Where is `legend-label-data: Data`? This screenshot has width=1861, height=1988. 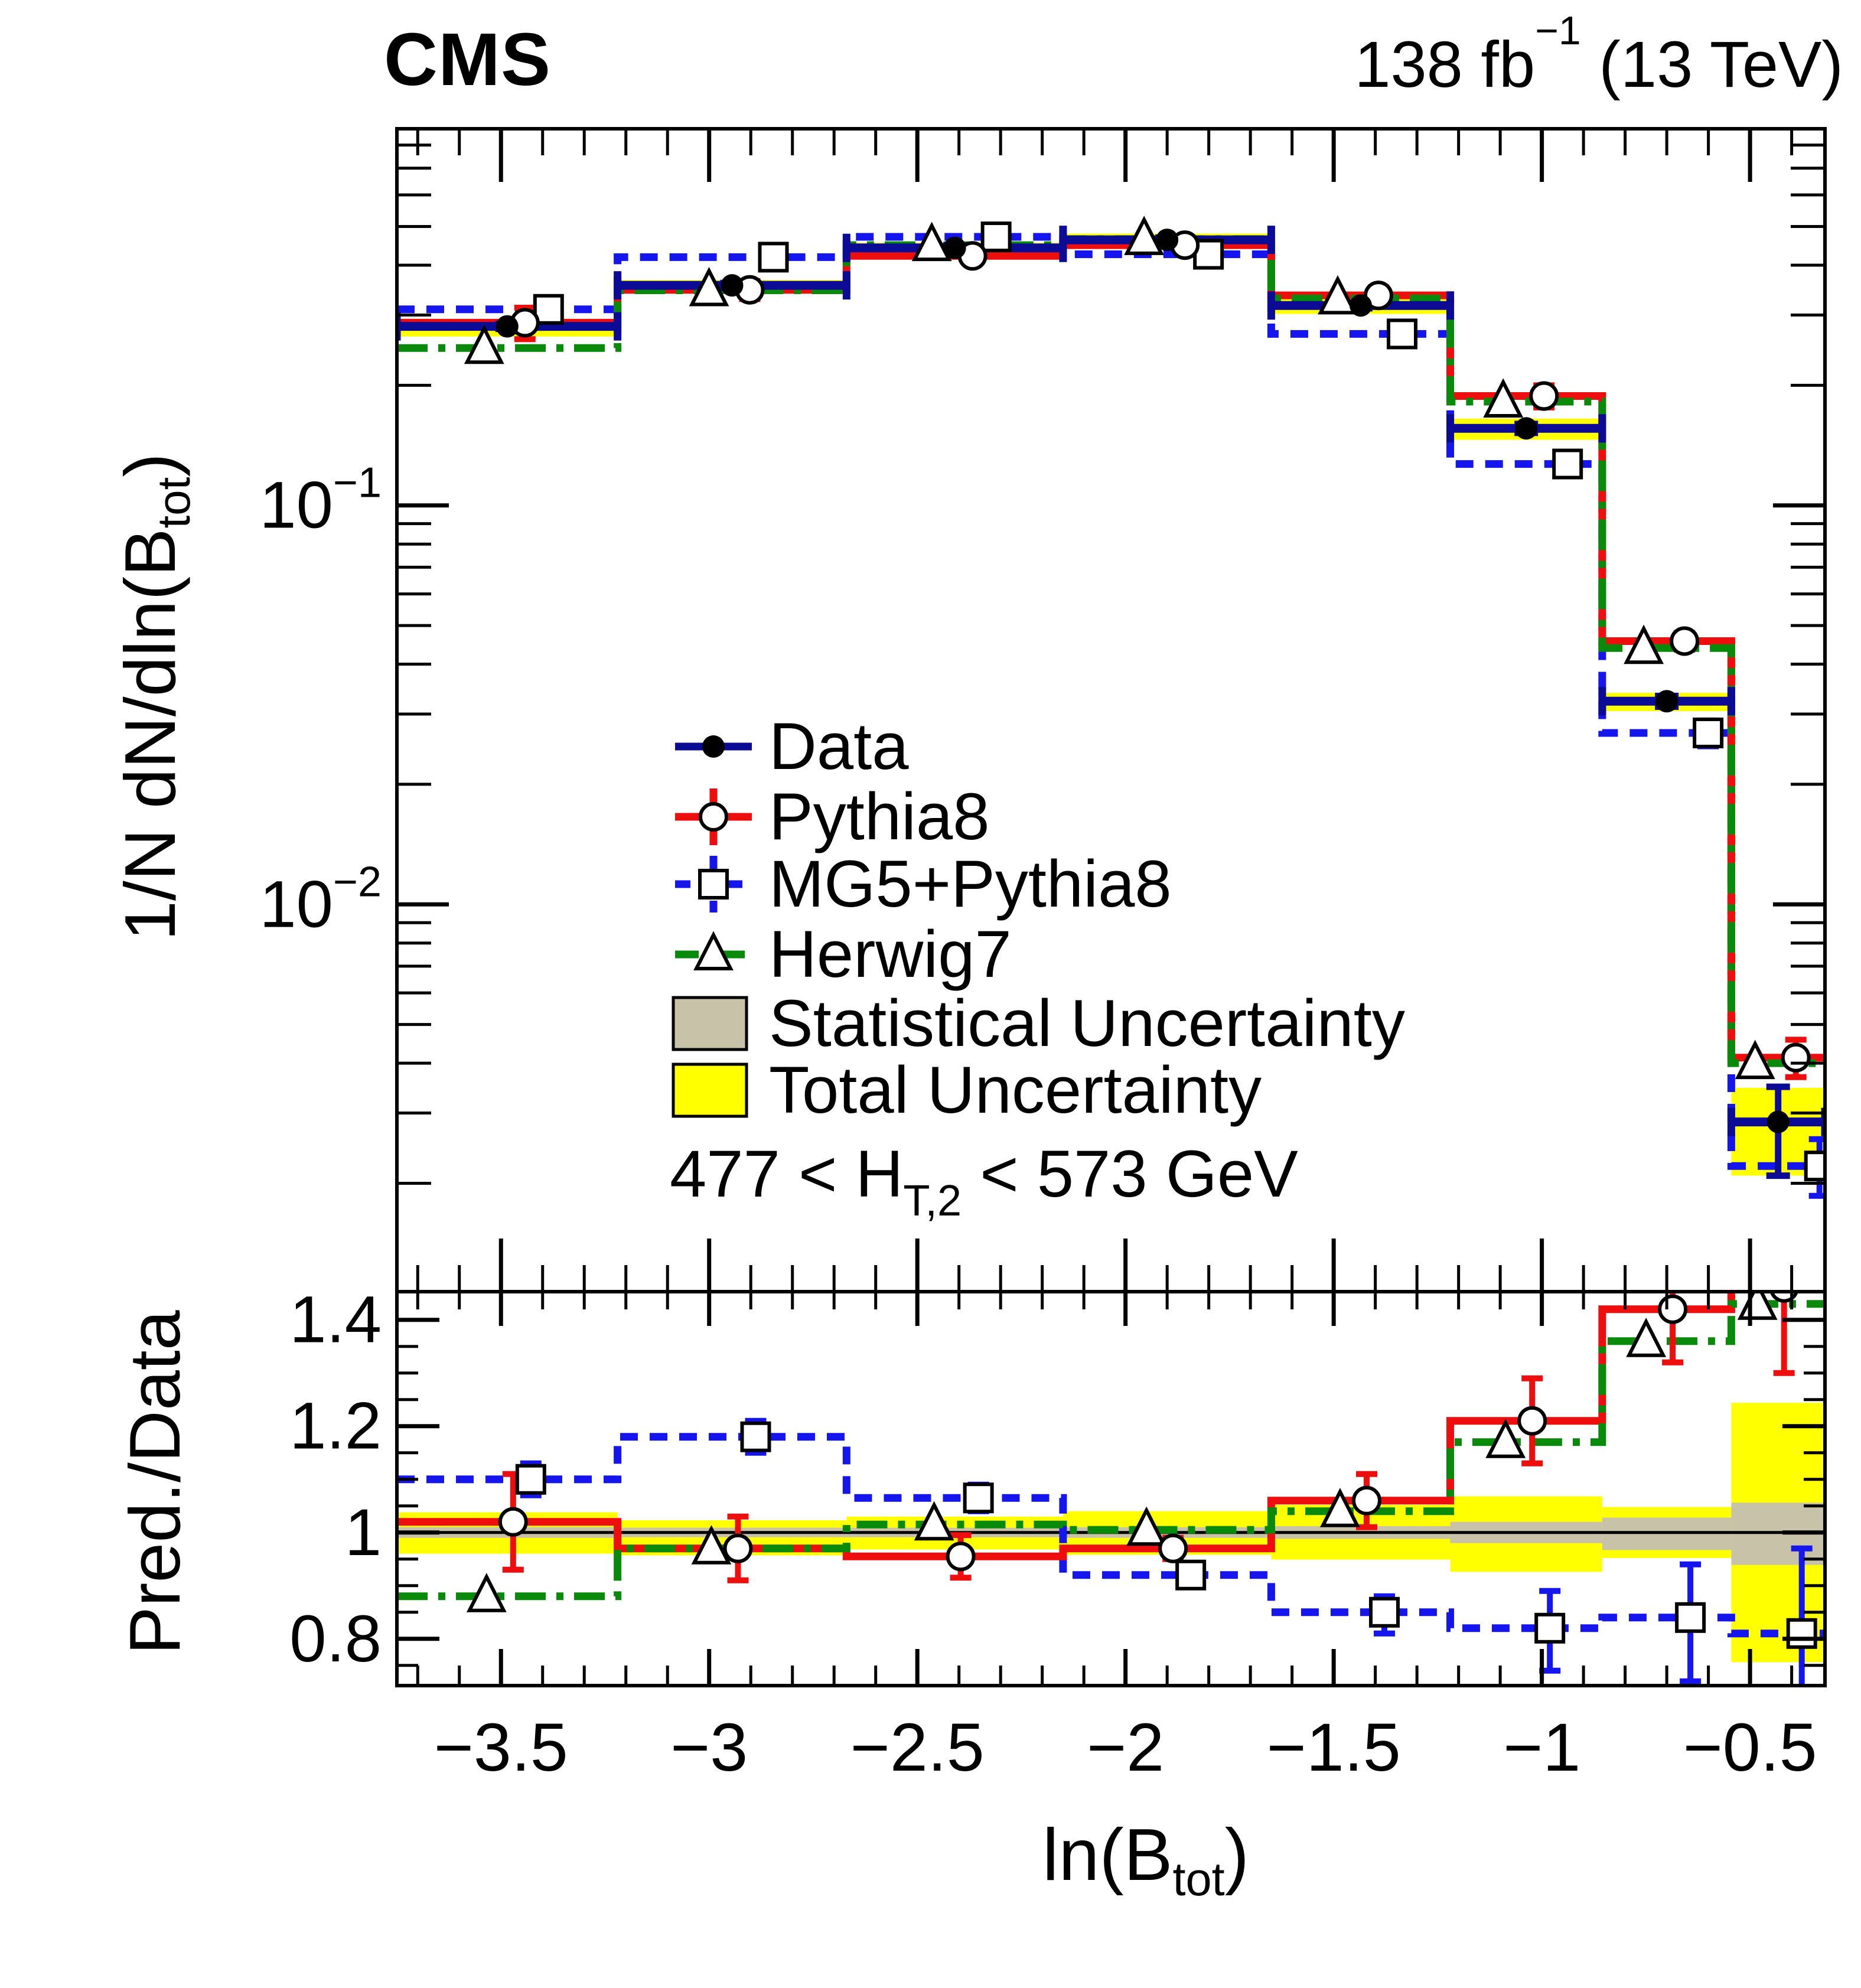 legend-label-data: Data is located at coordinates (839, 746).